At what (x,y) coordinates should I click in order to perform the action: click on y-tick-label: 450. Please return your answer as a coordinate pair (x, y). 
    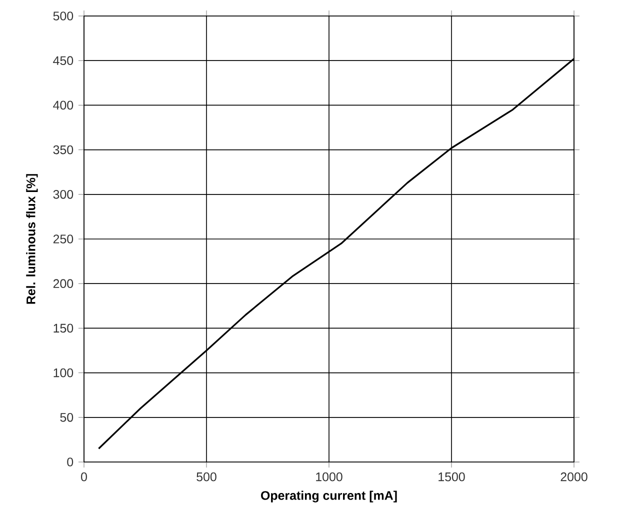
    Looking at the image, I should click on (63, 61).